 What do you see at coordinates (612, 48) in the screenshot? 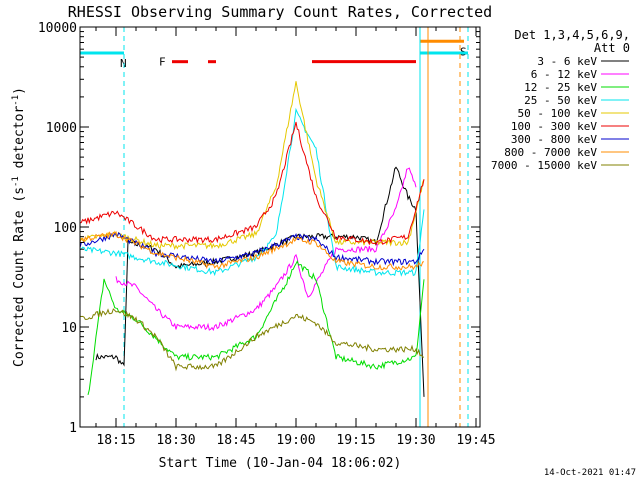
I see `legend-header-2: Att 0` at bounding box center [612, 48].